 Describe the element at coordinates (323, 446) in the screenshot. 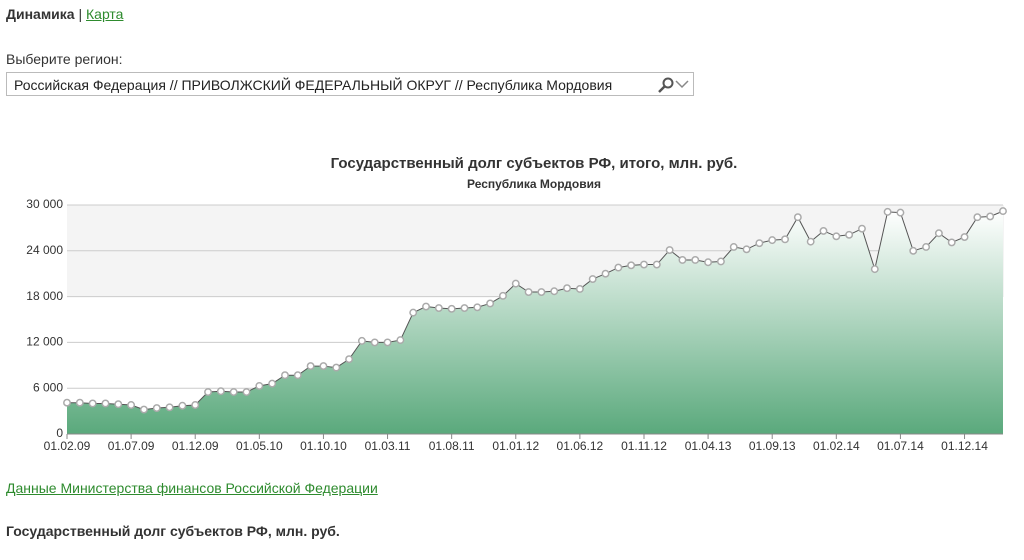

I see `x-tick-label: 01.10.10` at that location.